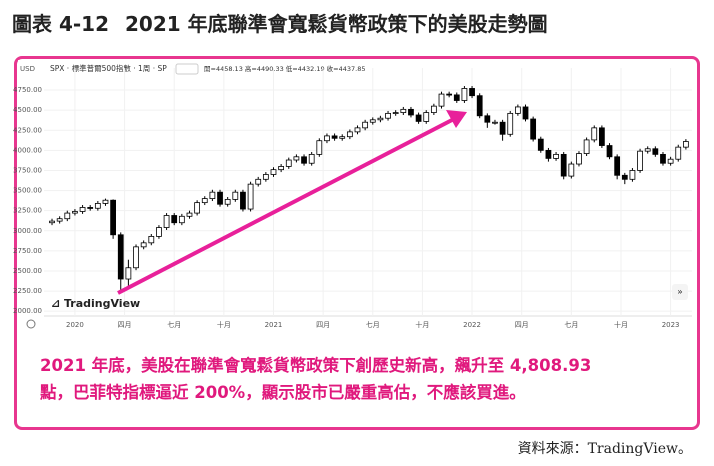  Describe the element at coordinates (27, 291) in the screenshot. I see `y-tick-label: 2250.00` at that location.